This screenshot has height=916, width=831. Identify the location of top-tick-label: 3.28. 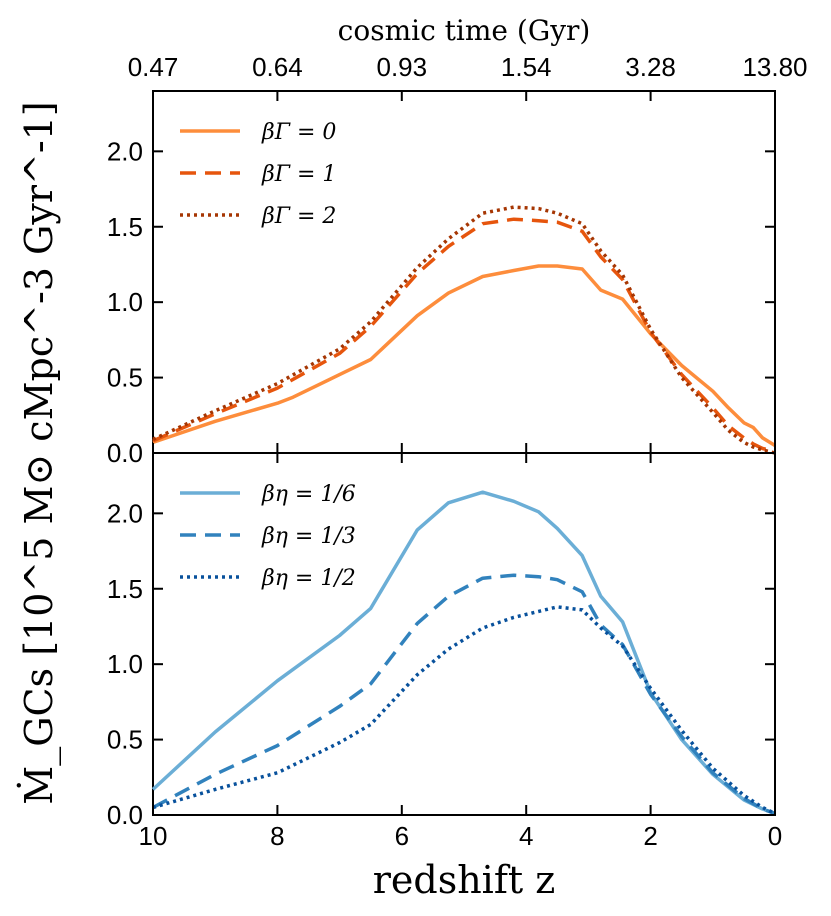
(650, 67).